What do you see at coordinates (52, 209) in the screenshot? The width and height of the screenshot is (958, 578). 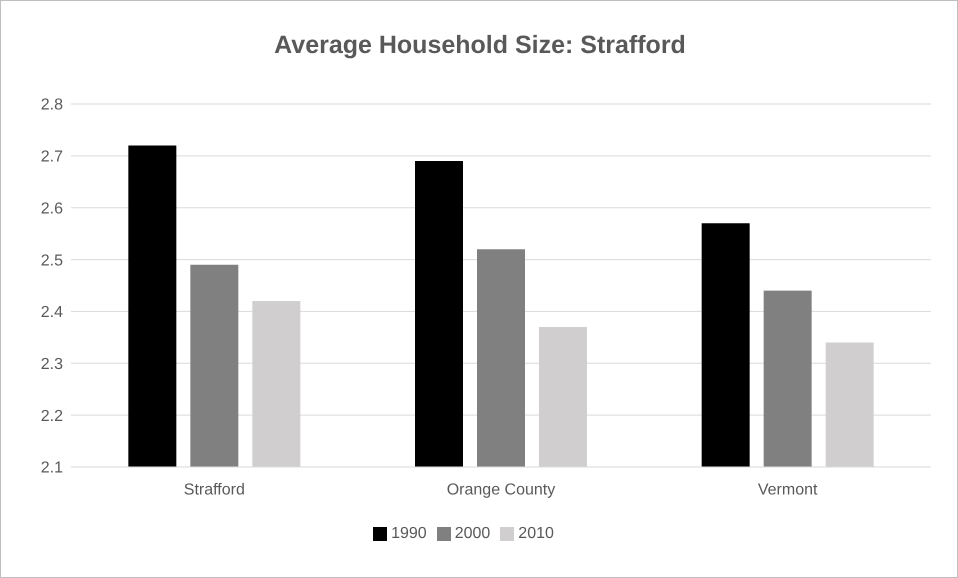 I see `y-tick-label: 2.6` at bounding box center [52, 209].